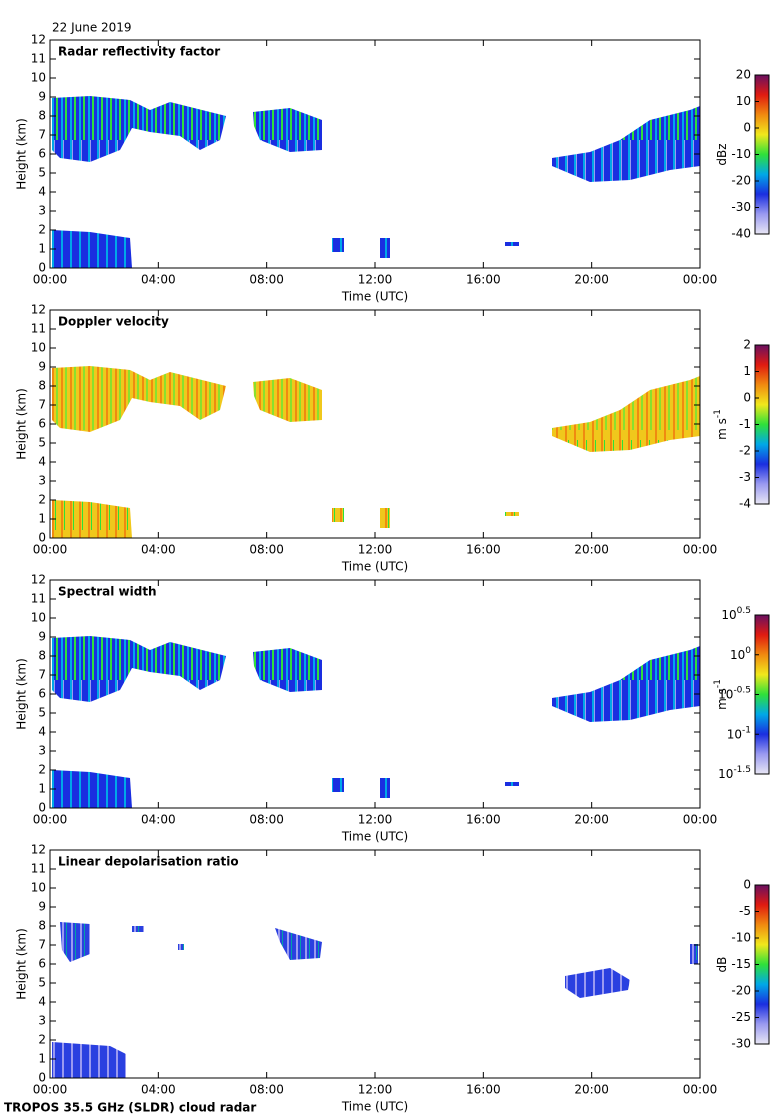 This screenshot has height=1120, width=780. Describe the element at coordinates (130, 1108) in the screenshot. I see `footer: TROPOS 35.5 GHz (SLDR) cloud radar` at that location.